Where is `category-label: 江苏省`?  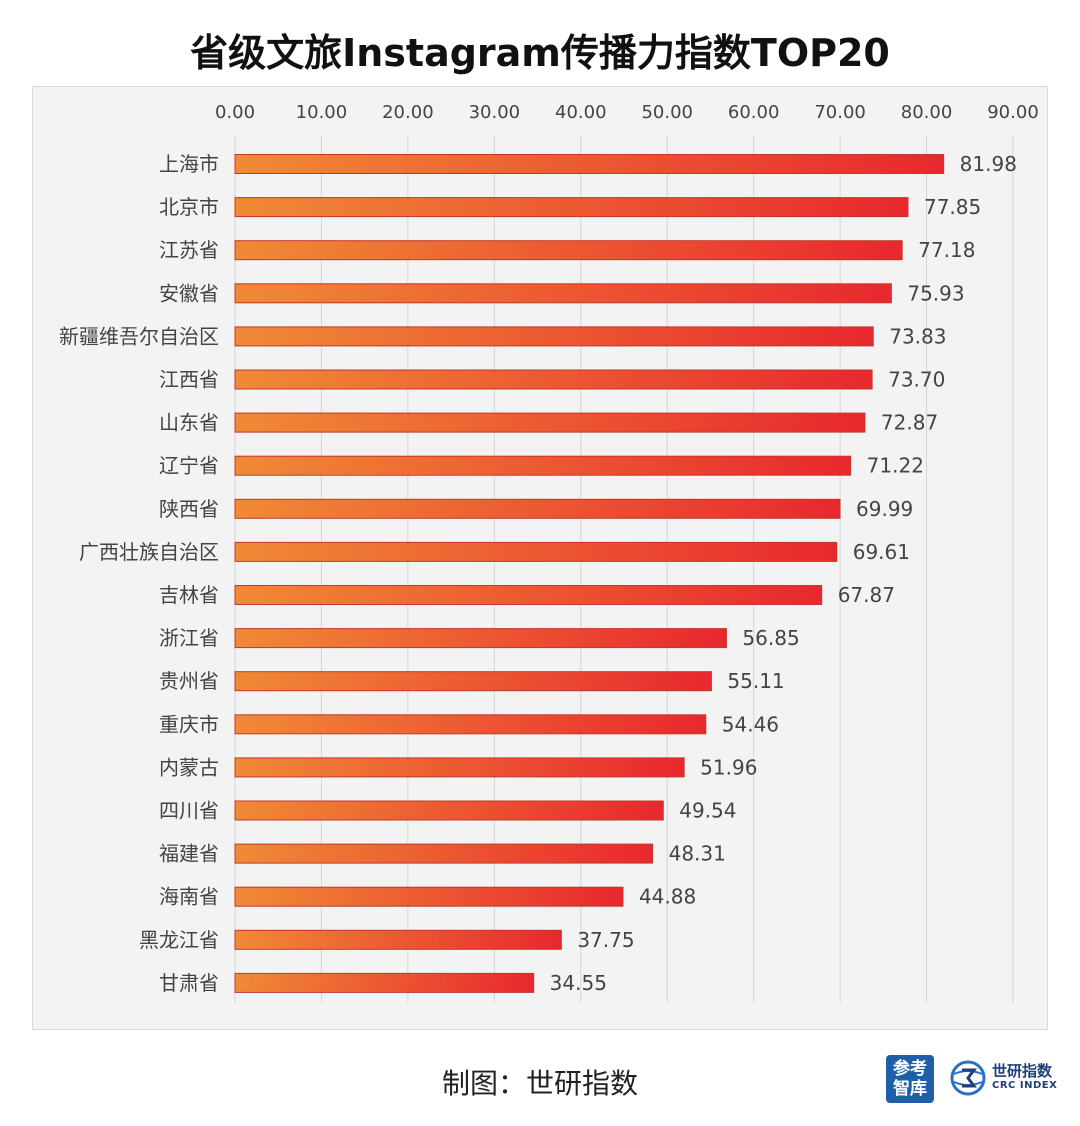
category-label: 江苏省 is located at coordinates (189, 250).